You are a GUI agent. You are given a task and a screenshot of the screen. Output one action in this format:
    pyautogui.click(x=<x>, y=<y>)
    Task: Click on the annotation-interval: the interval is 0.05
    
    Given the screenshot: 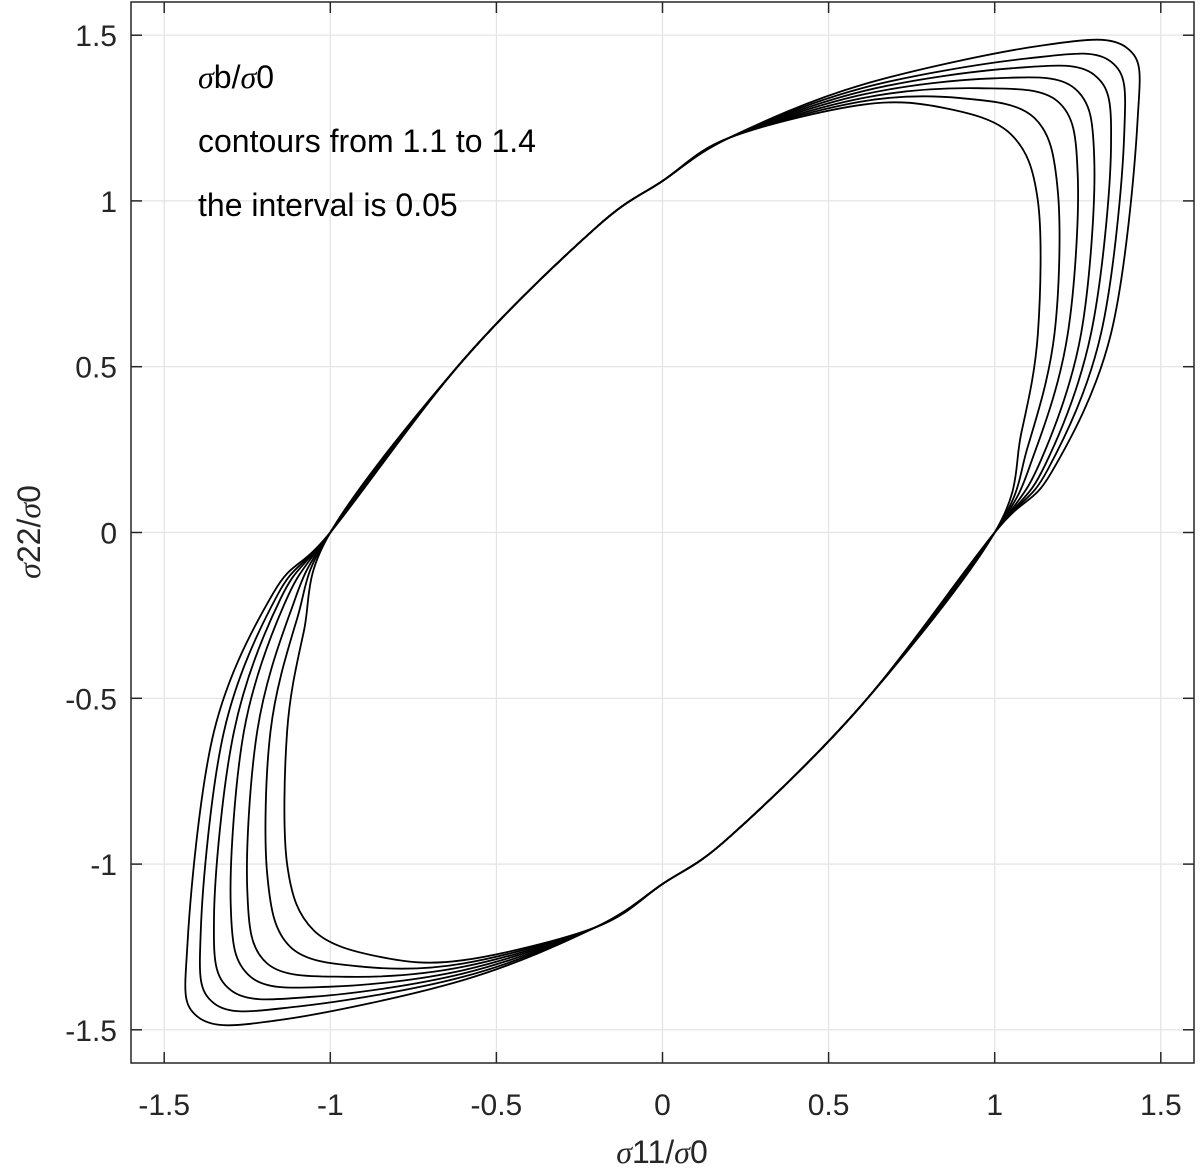 What is the action you would take?
    pyautogui.click(x=328, y=205)
    